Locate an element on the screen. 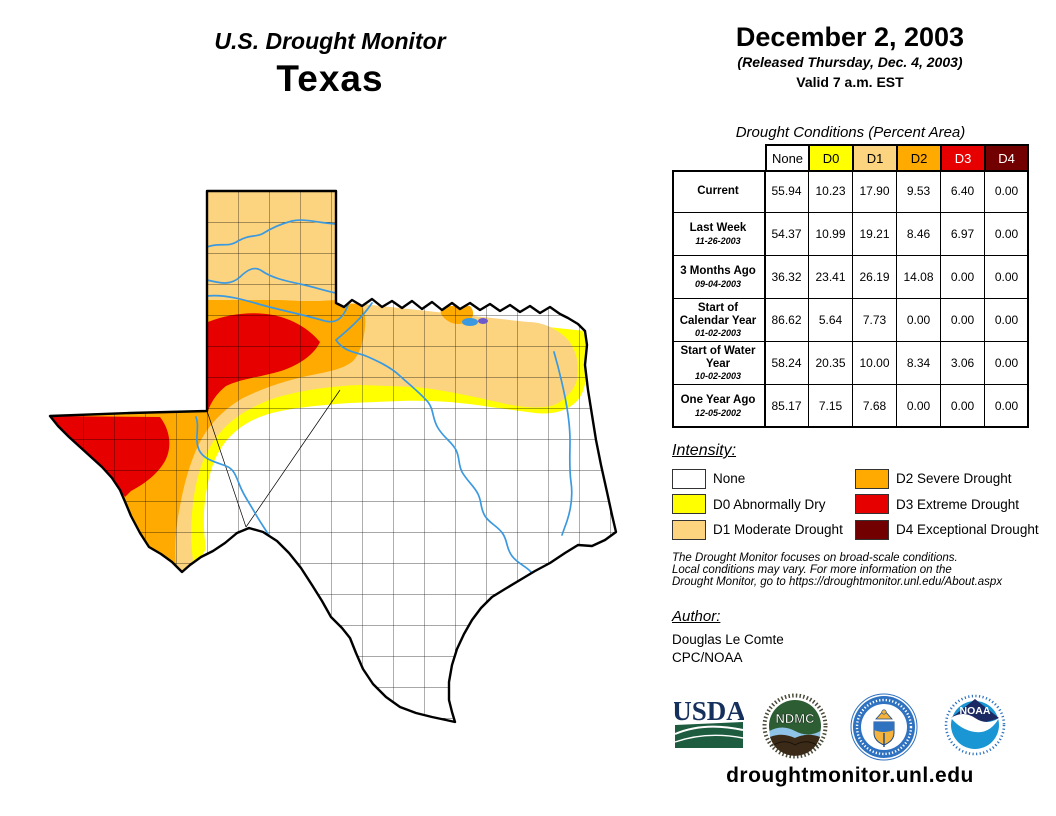  table-value-cell: 23.41 is located at coordinates (831, 277).